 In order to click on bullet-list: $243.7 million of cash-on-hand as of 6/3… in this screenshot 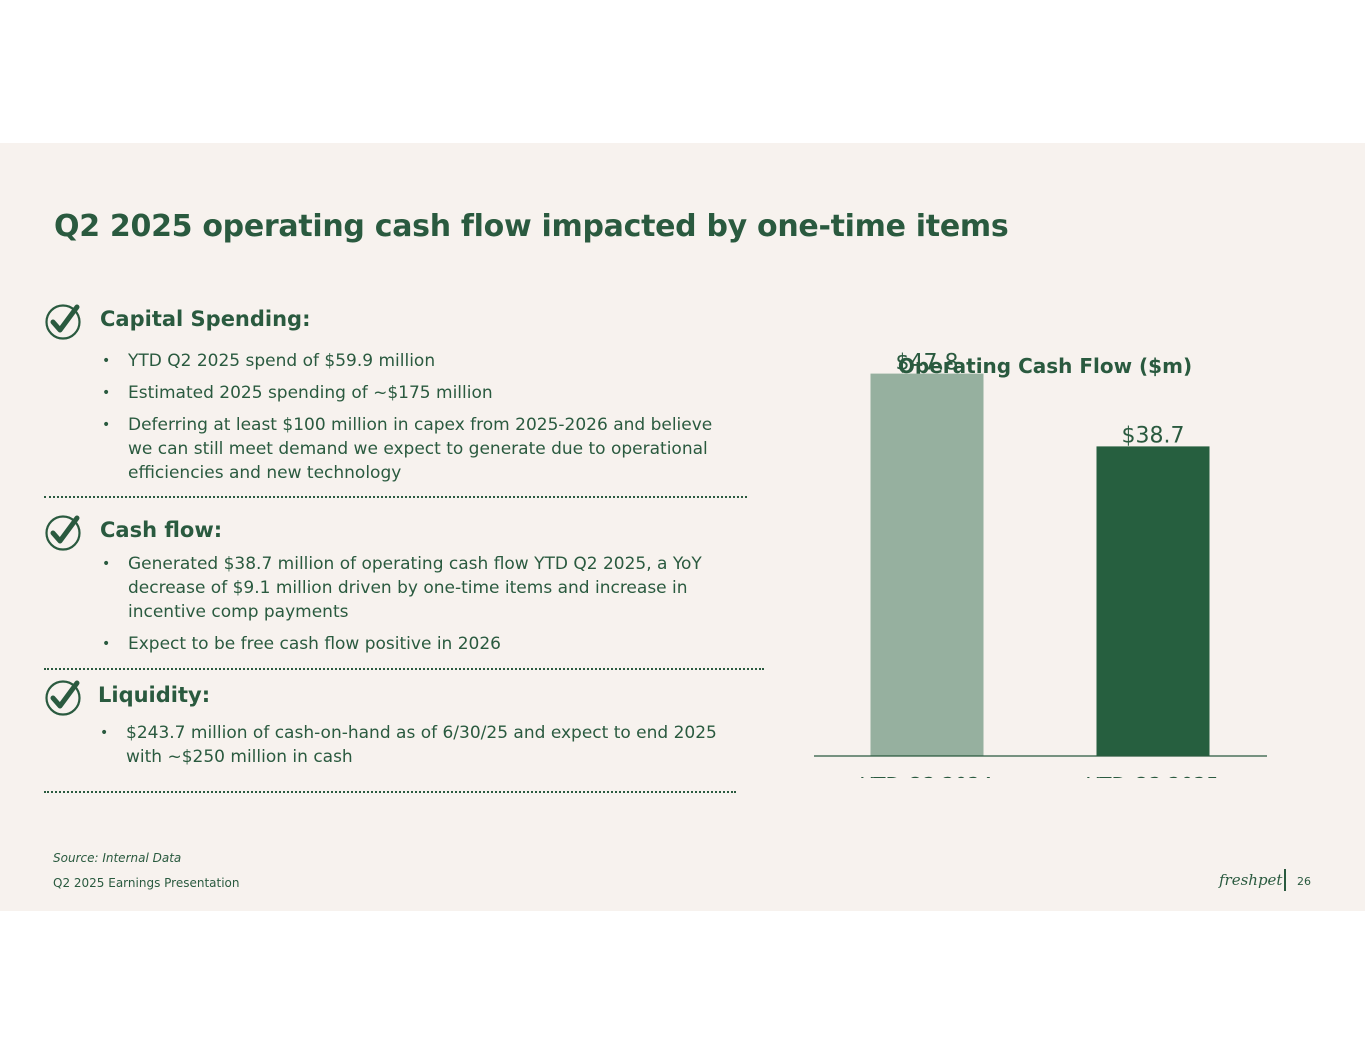, I will do `click(413, 749)`.